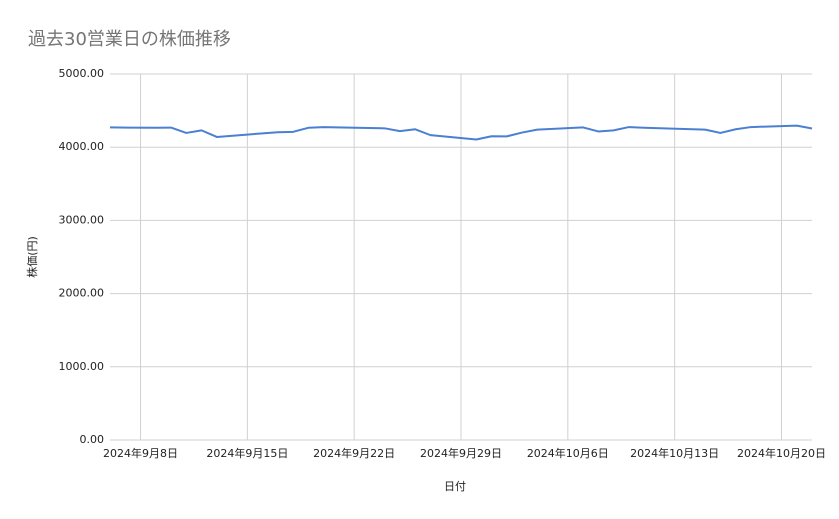 This screenshot has height=519, width=839. I want to click on x-axis-title: 日付, so click(455, 486).